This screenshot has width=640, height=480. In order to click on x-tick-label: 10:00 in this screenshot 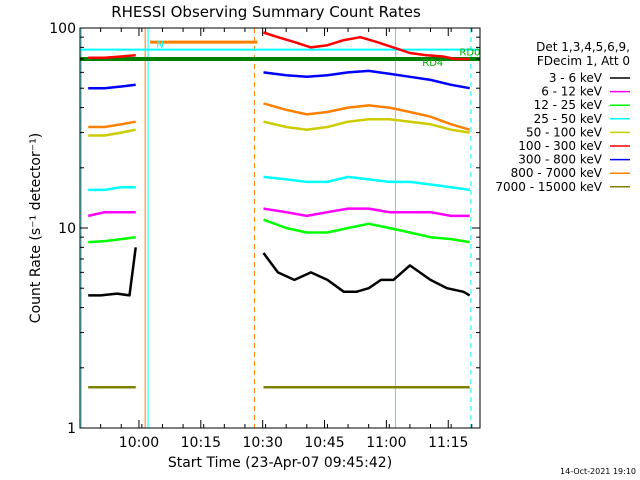, I will do `click(139, 443)`.